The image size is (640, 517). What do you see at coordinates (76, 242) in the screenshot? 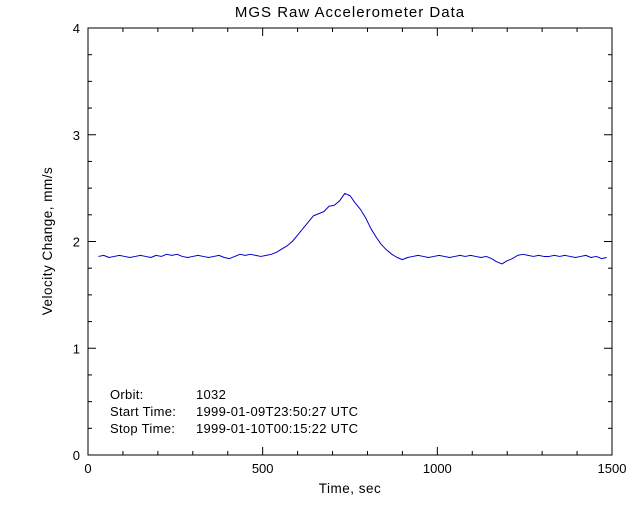
I see `y-tick-label: 2` at bounding box center [76, 242].